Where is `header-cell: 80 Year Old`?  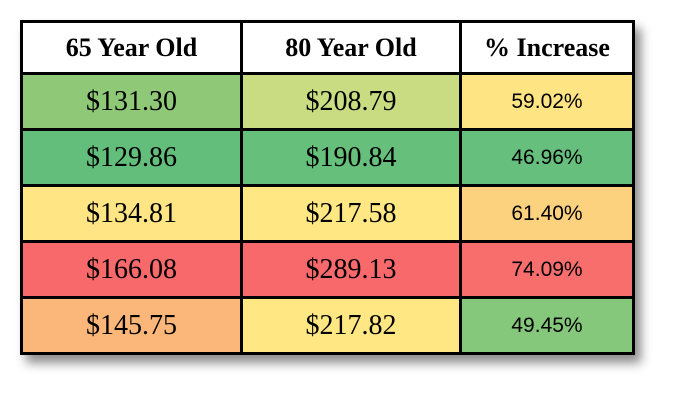 header-cell: 80 Year Old is located at coordinates (351, 47).